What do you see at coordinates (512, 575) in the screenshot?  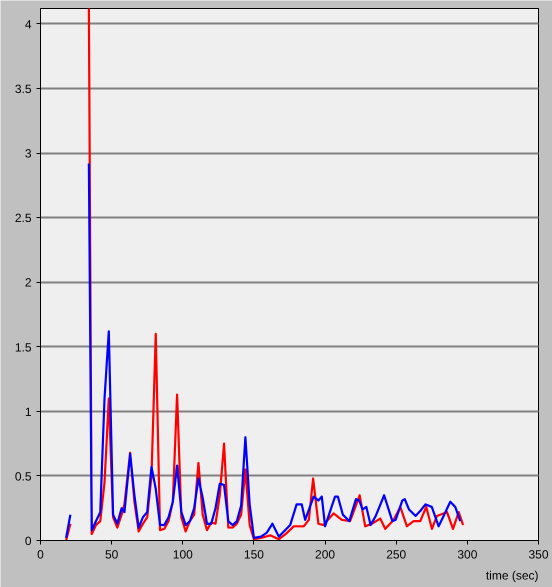 I see `x-axis-title: time (sec)` at bounding box center [512, 575].